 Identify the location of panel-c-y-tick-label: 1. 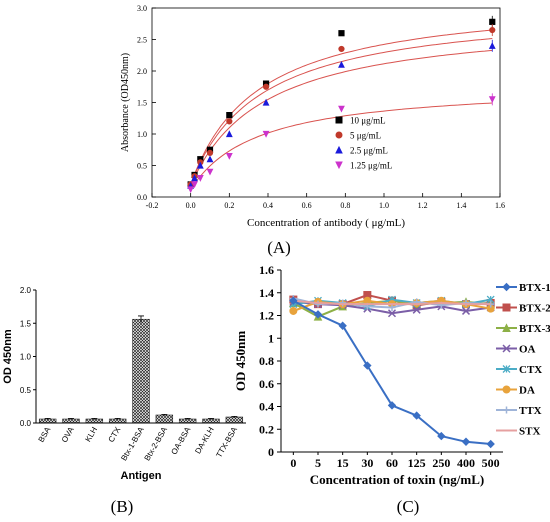
(271, 338).